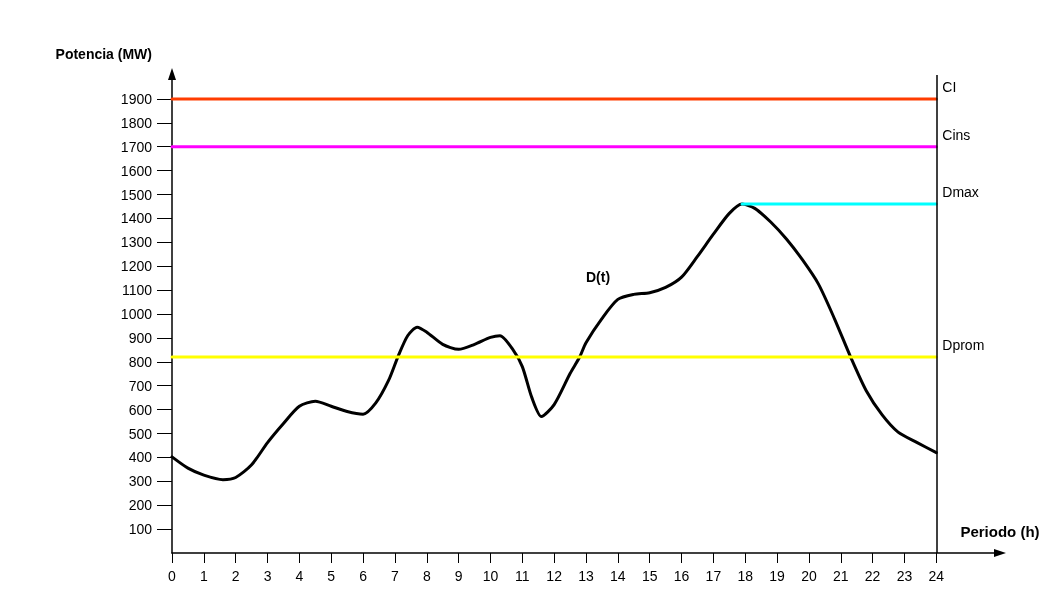 This screenshot has height=601, width=1058. Describe the element at coordinates (235, 576) in the screenshot. I see `x-tick-label: 2` at that location.